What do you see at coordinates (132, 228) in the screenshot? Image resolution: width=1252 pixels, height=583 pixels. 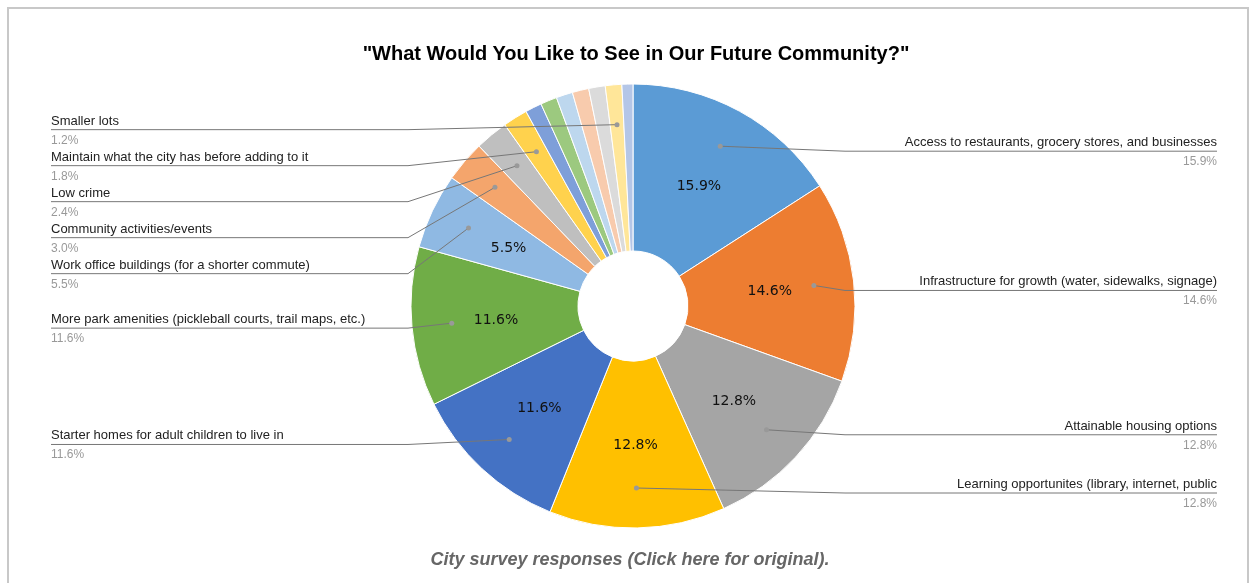 I see `slice-label: Community activities/events` at bounding box center [132, 228].